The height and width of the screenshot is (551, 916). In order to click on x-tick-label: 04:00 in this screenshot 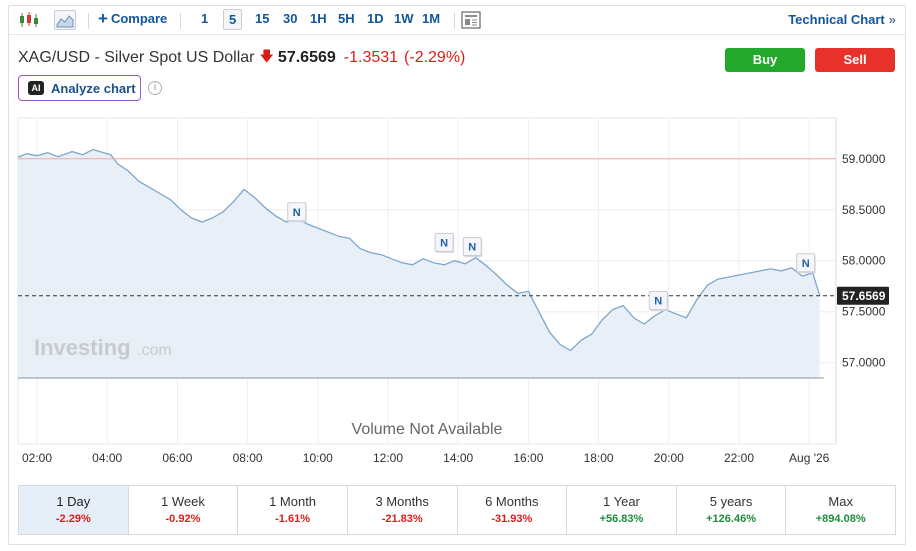, I will do `click(107, 458)`.